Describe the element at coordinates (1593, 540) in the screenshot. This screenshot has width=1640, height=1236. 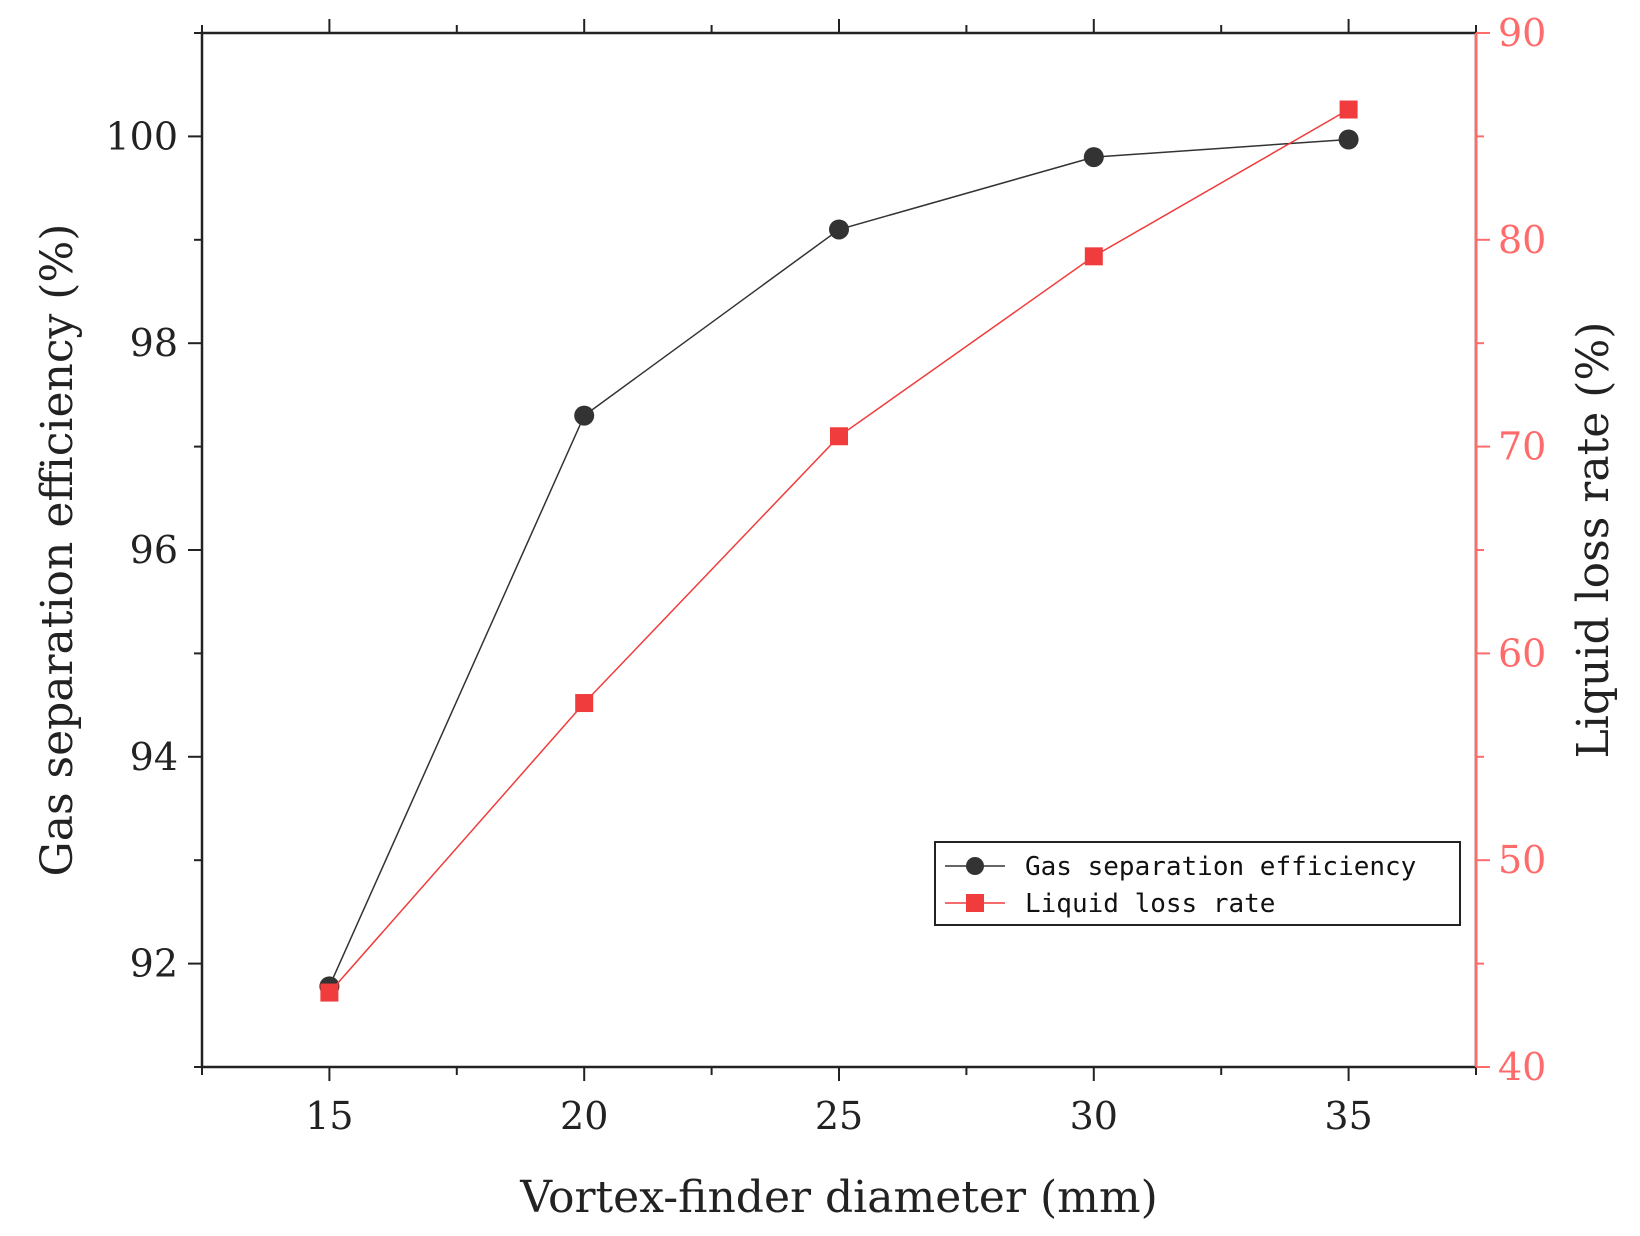
I see `right-axis-title: Liquid loss rate (%)` at that location.